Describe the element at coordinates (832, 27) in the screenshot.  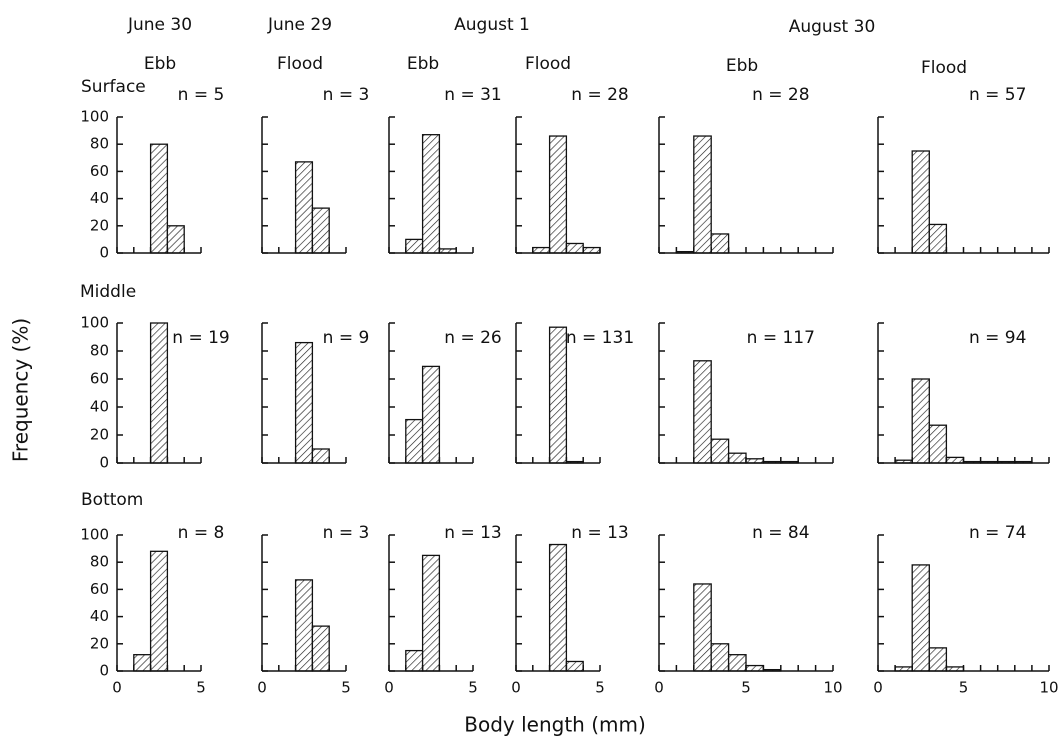
I see `date-header: August 30` at that location.